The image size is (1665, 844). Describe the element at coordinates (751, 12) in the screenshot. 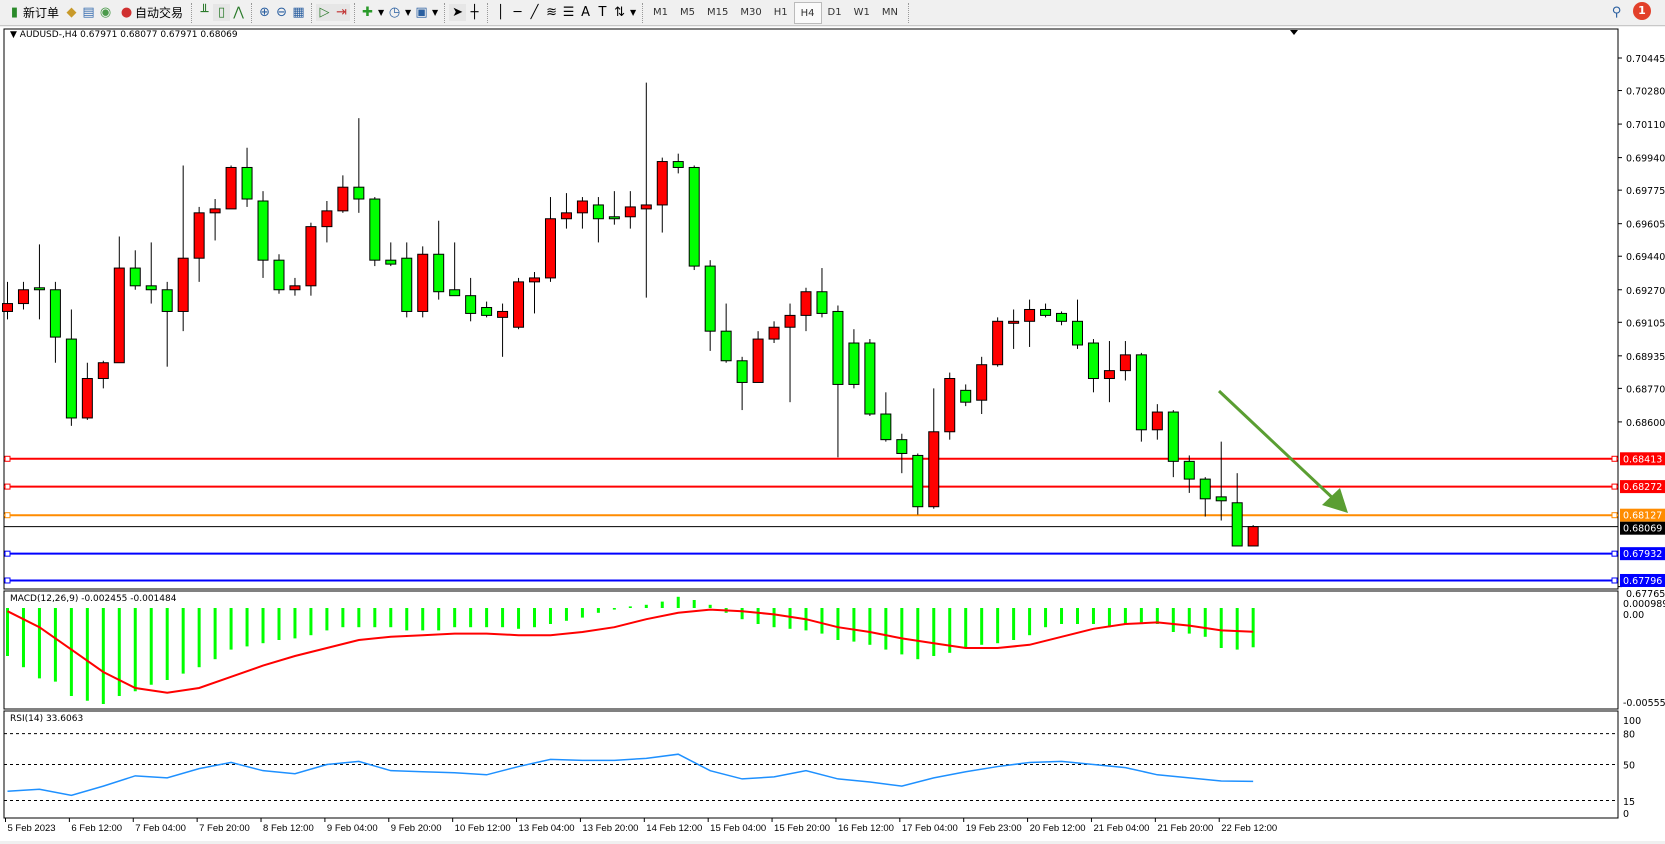

I see `timeframe-m30: M30` at that location.